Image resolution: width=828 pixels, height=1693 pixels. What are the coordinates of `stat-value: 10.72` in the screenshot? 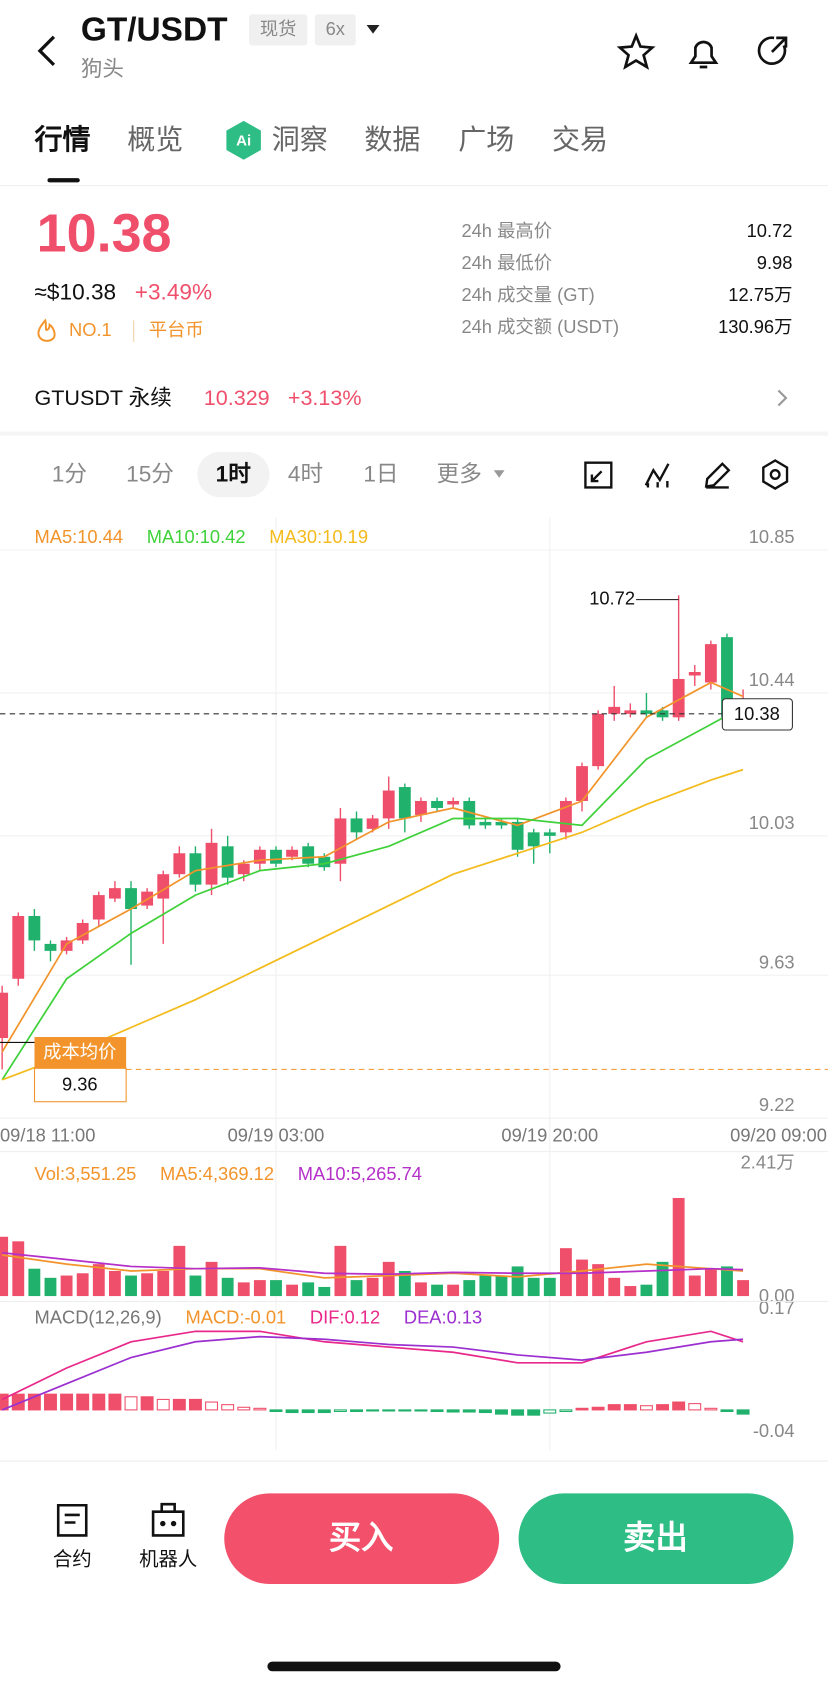 It's located at (770, 230).